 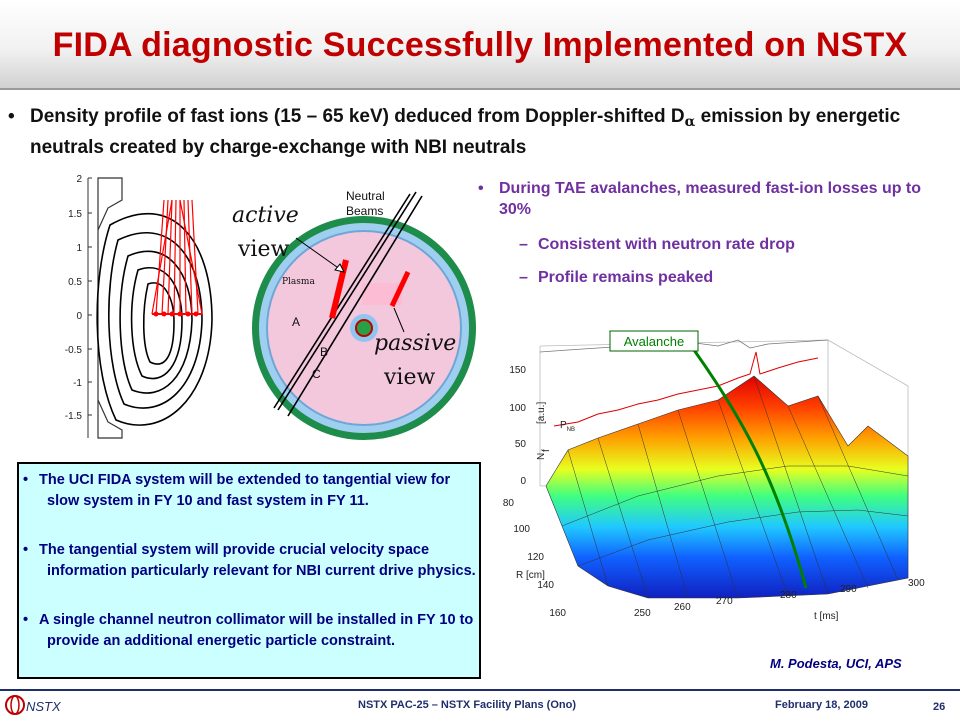 I want to click on fida-chords, so click(x=177, y=257).